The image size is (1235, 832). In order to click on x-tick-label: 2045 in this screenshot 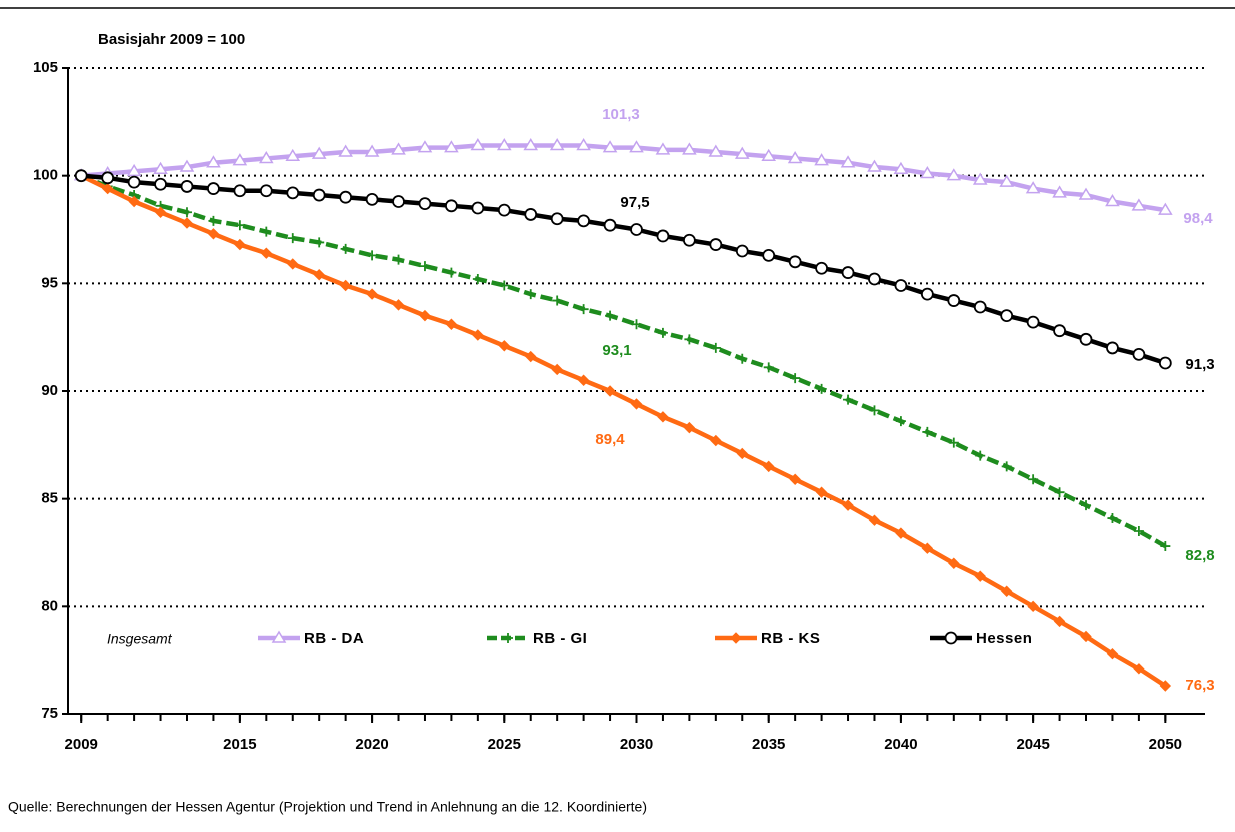, I will do `click(1032, 744)`.